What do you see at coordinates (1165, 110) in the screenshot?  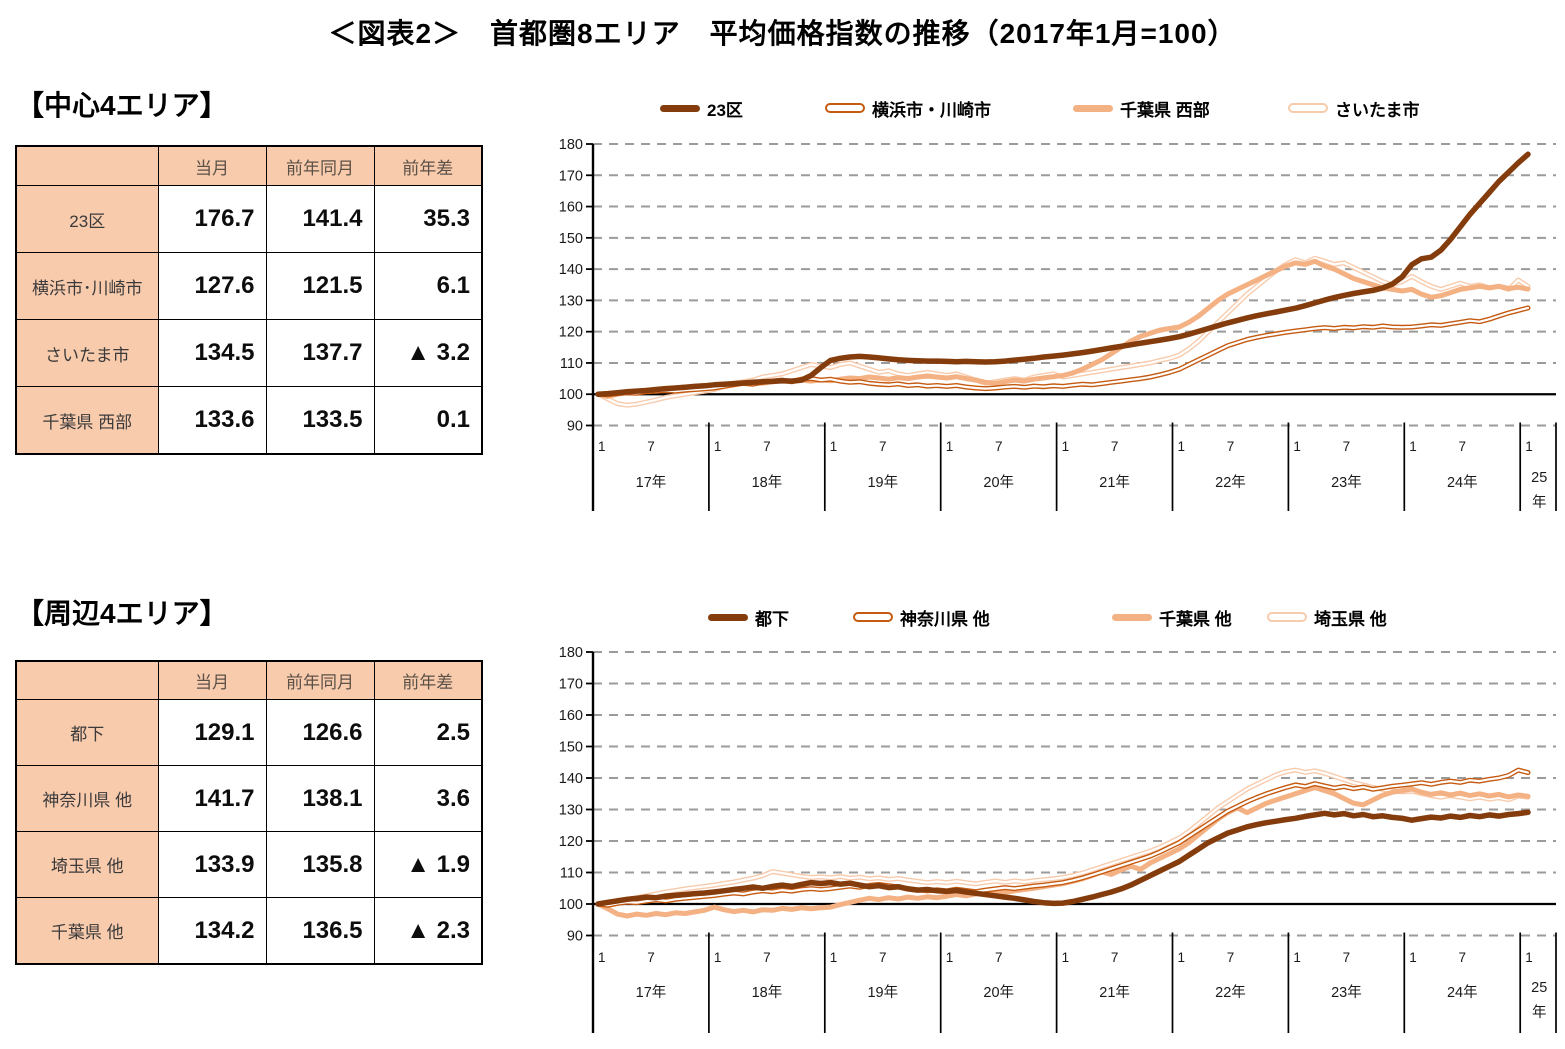 I see `legend-label: 千葉県 西部` at bounding box center [1165, 110].